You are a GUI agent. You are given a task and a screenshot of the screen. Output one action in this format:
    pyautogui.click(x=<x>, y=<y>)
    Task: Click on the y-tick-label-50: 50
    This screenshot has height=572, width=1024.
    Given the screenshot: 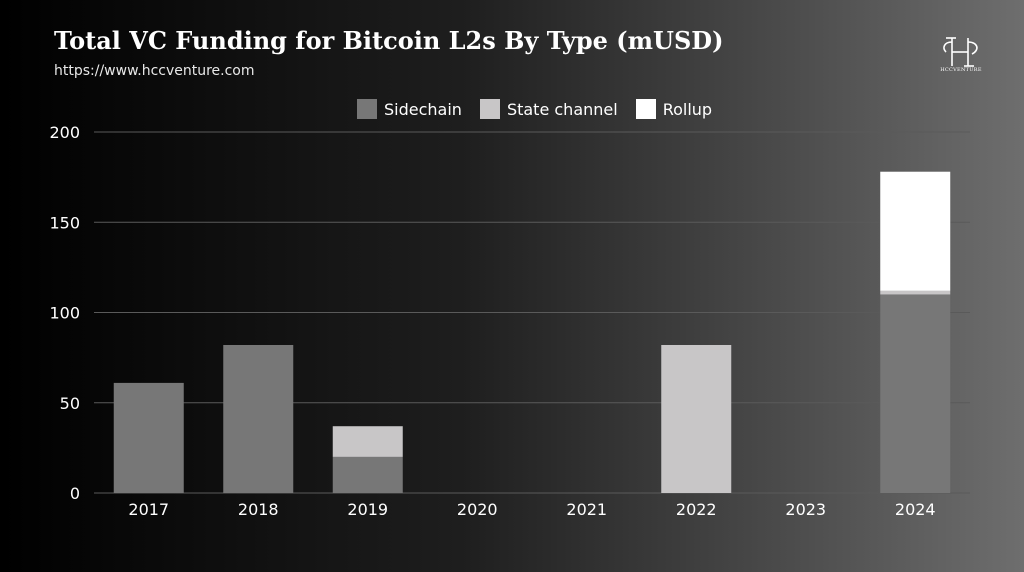 What is the action you would take?
    pyautogui.click(x=70, y=403)
    